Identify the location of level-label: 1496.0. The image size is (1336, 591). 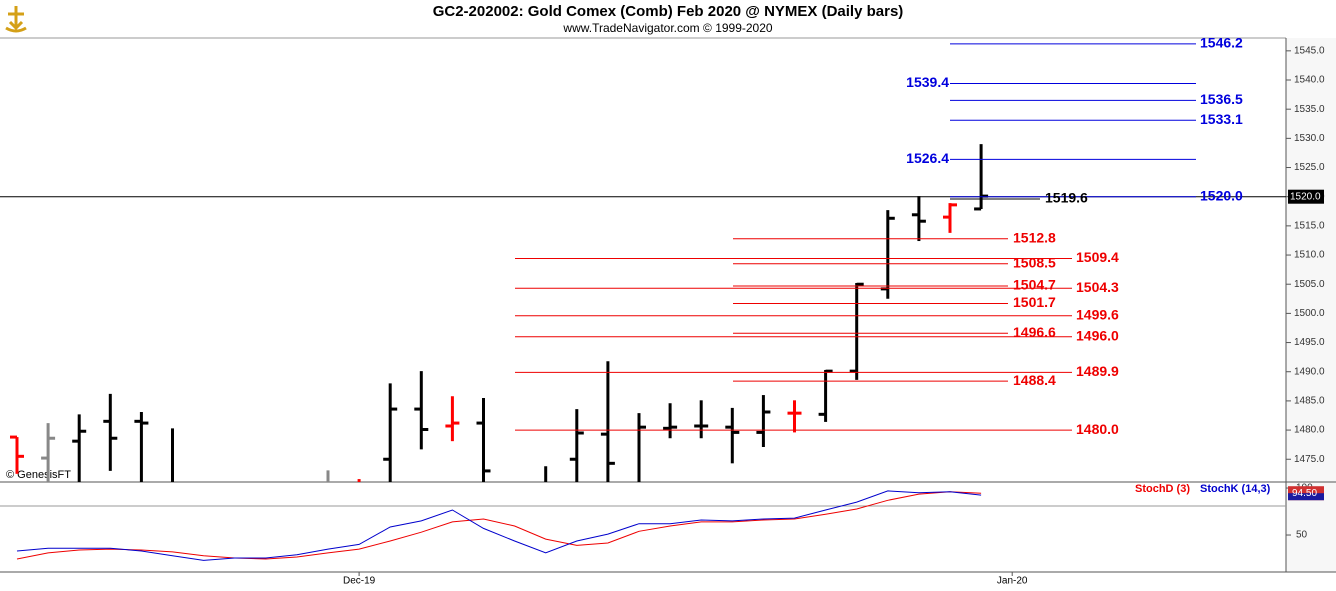
(1097, 335).